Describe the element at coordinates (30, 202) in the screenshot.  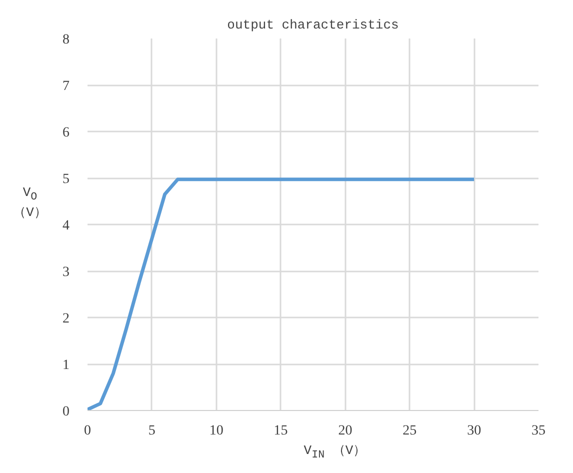
I see `y-axis-title: V$_{O}$ （V）` at that location.